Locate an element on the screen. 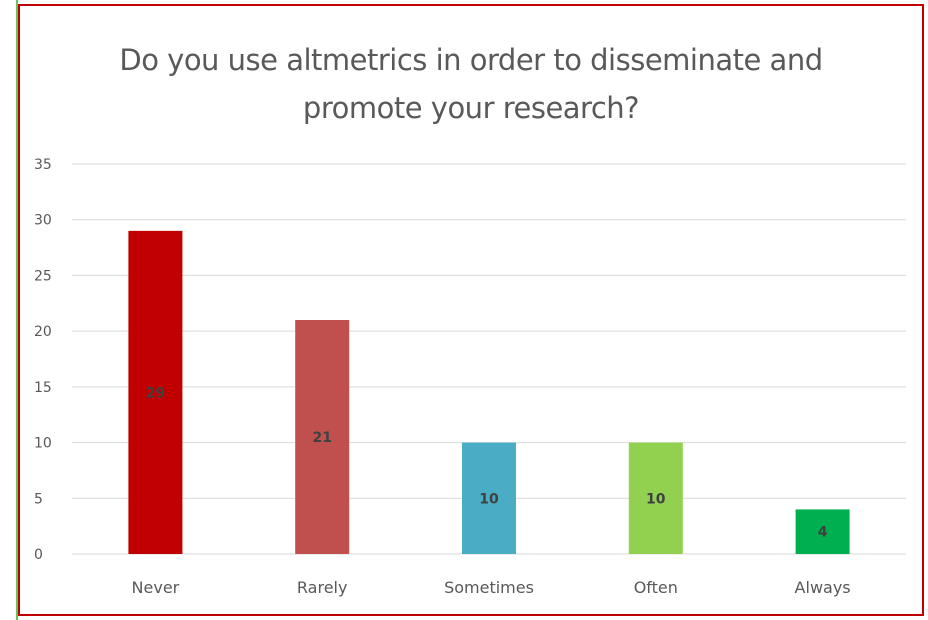 Image resolution: width=928 pixels, height=620 pixels. data-label: 21 is located at coordinates (321, 438).